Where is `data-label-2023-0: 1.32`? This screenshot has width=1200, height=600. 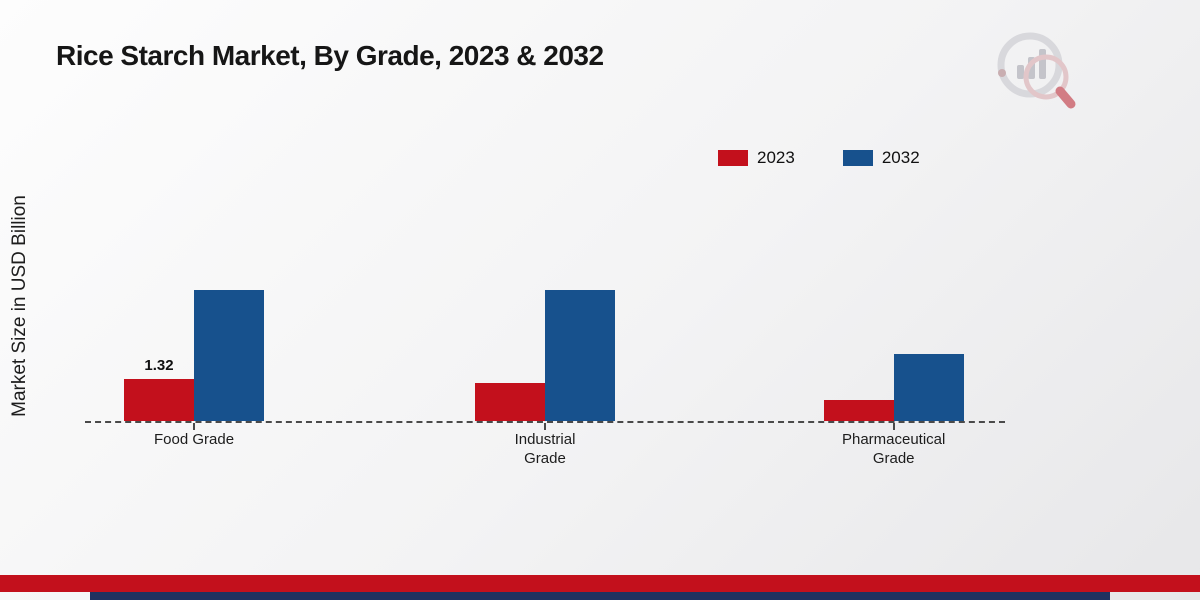 data-label-2023-0: 1.32 is located at coordinates (159, 365).